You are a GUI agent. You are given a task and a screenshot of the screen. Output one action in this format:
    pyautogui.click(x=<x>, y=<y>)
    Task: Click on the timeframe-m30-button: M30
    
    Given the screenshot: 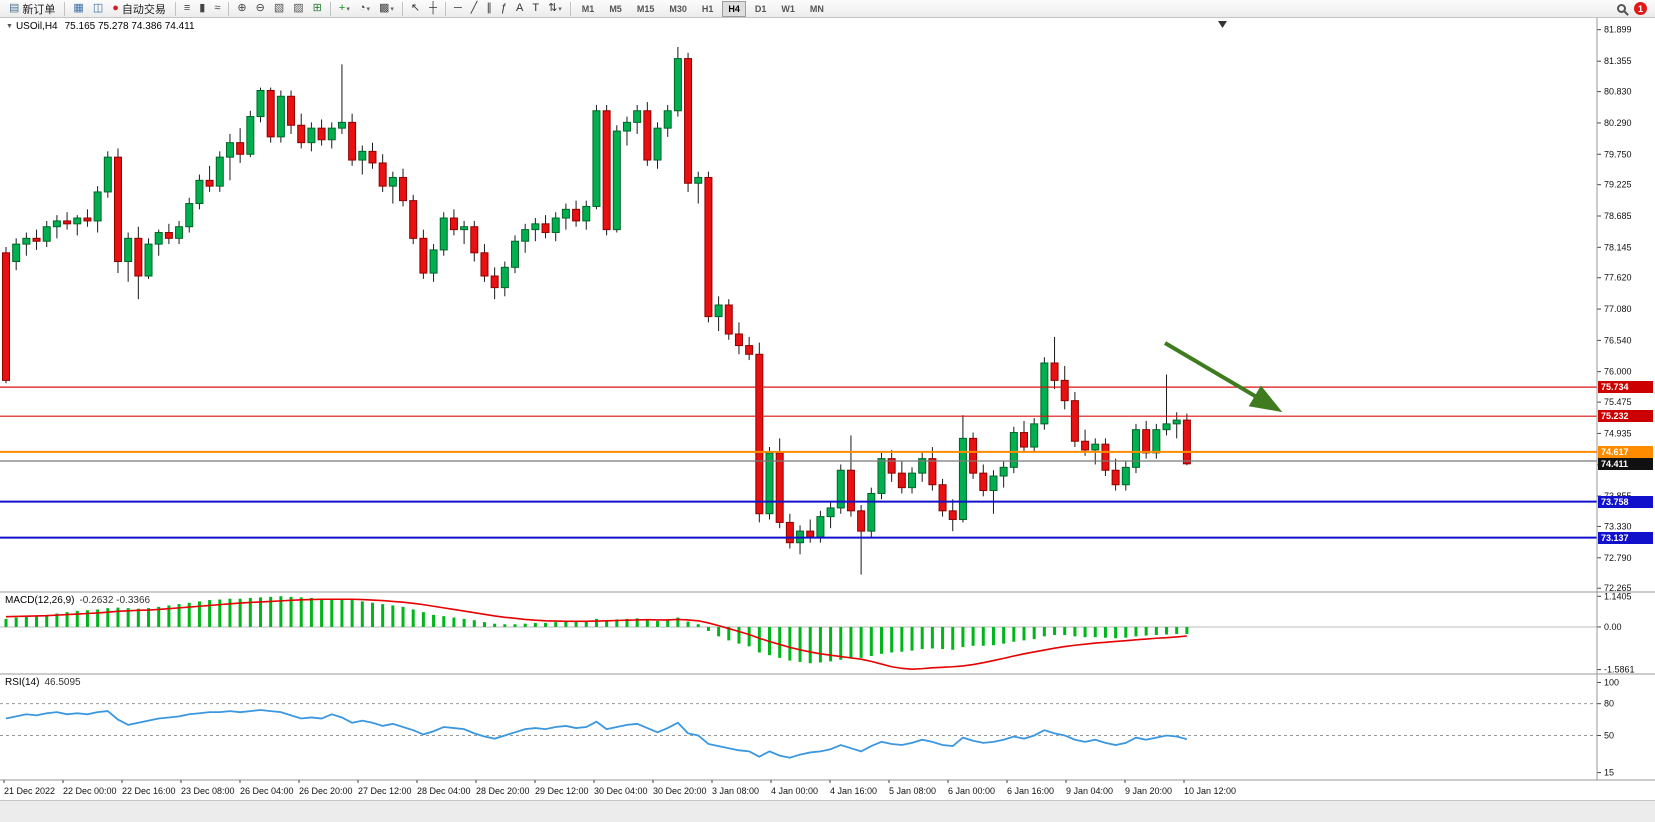 What is the action you would take?
    pyautogui.click(x=678, y=9)
    